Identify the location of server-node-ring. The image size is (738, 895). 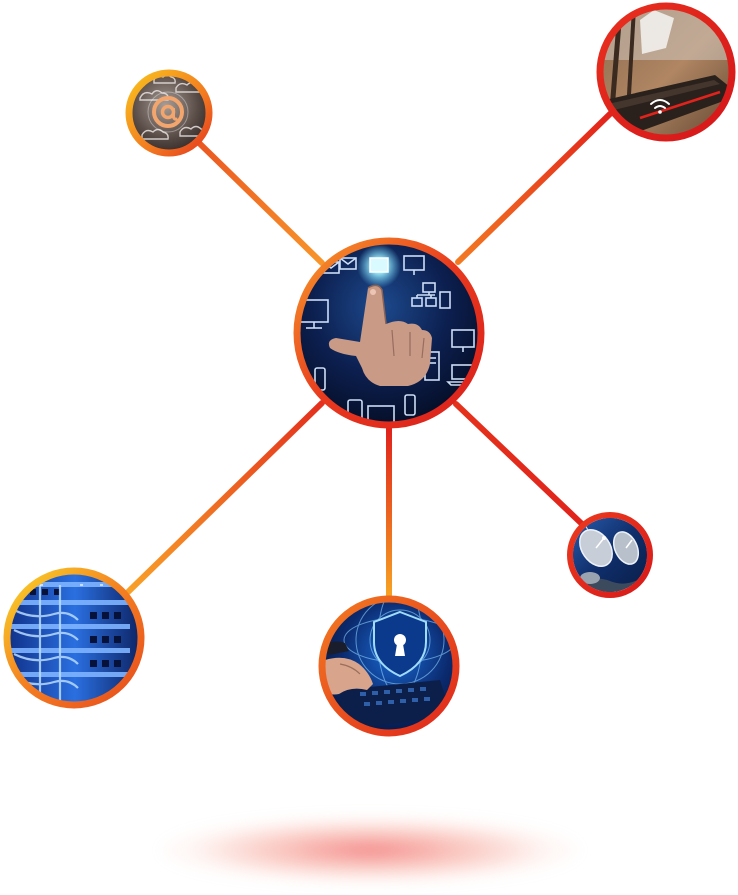
(74, 638).